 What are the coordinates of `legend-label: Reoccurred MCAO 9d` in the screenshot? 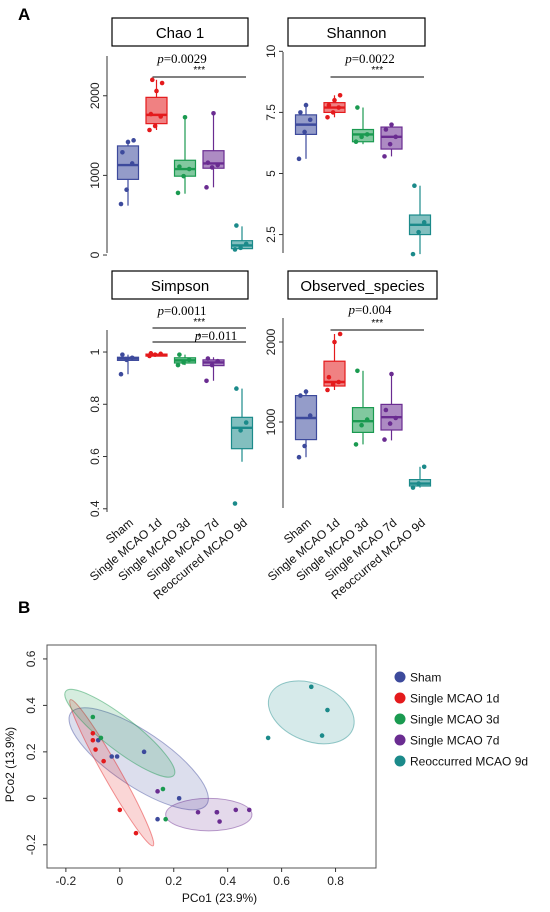 It's located at (469, 762).